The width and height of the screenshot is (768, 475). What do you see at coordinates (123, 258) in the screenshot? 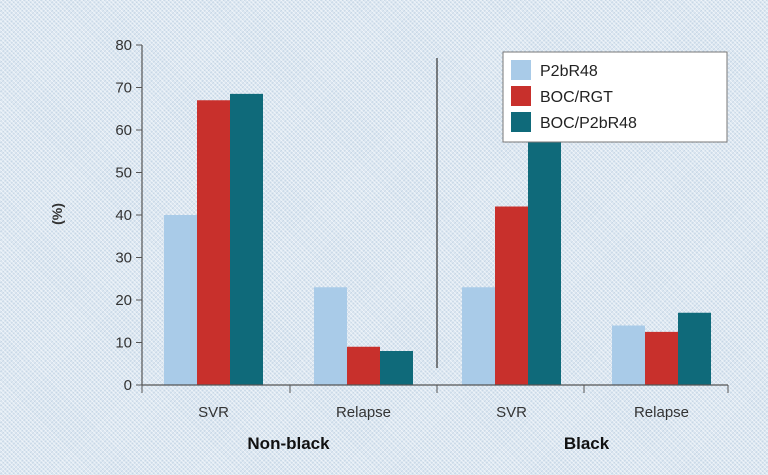
I see `y-tick-label: 30` at bounding box center [123, 258].